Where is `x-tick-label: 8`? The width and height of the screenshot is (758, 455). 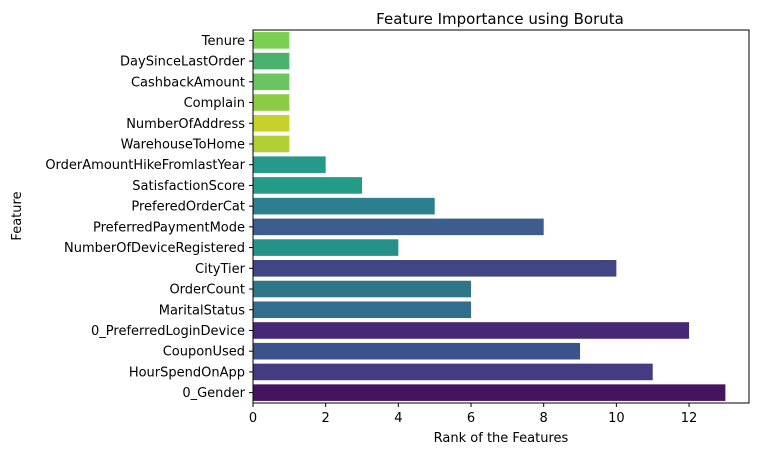 x-tick-label: 8 is located at coordinates (544, 418).